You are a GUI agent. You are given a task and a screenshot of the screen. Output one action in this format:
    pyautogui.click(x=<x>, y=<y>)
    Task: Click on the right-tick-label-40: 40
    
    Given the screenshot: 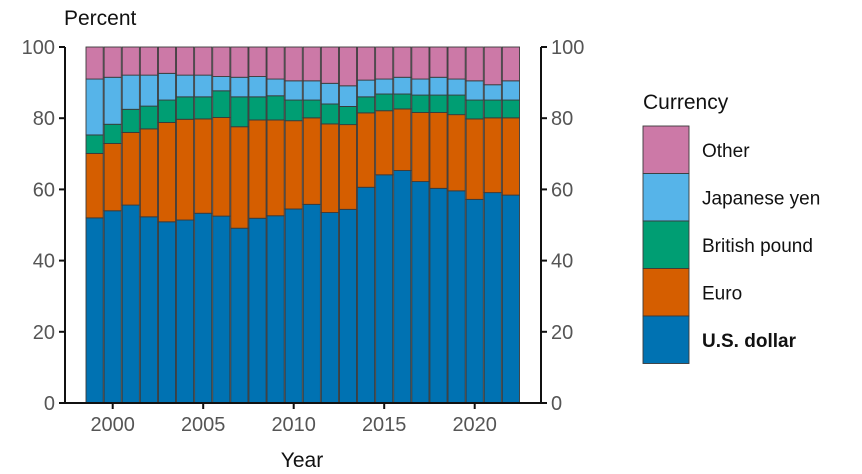 What is the action you would take?
    pyautogui.click(x=562, y=262)
    